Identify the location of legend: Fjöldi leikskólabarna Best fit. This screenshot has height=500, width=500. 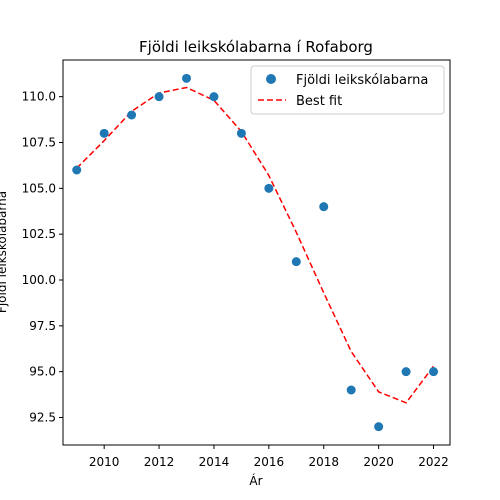
(347, 90).